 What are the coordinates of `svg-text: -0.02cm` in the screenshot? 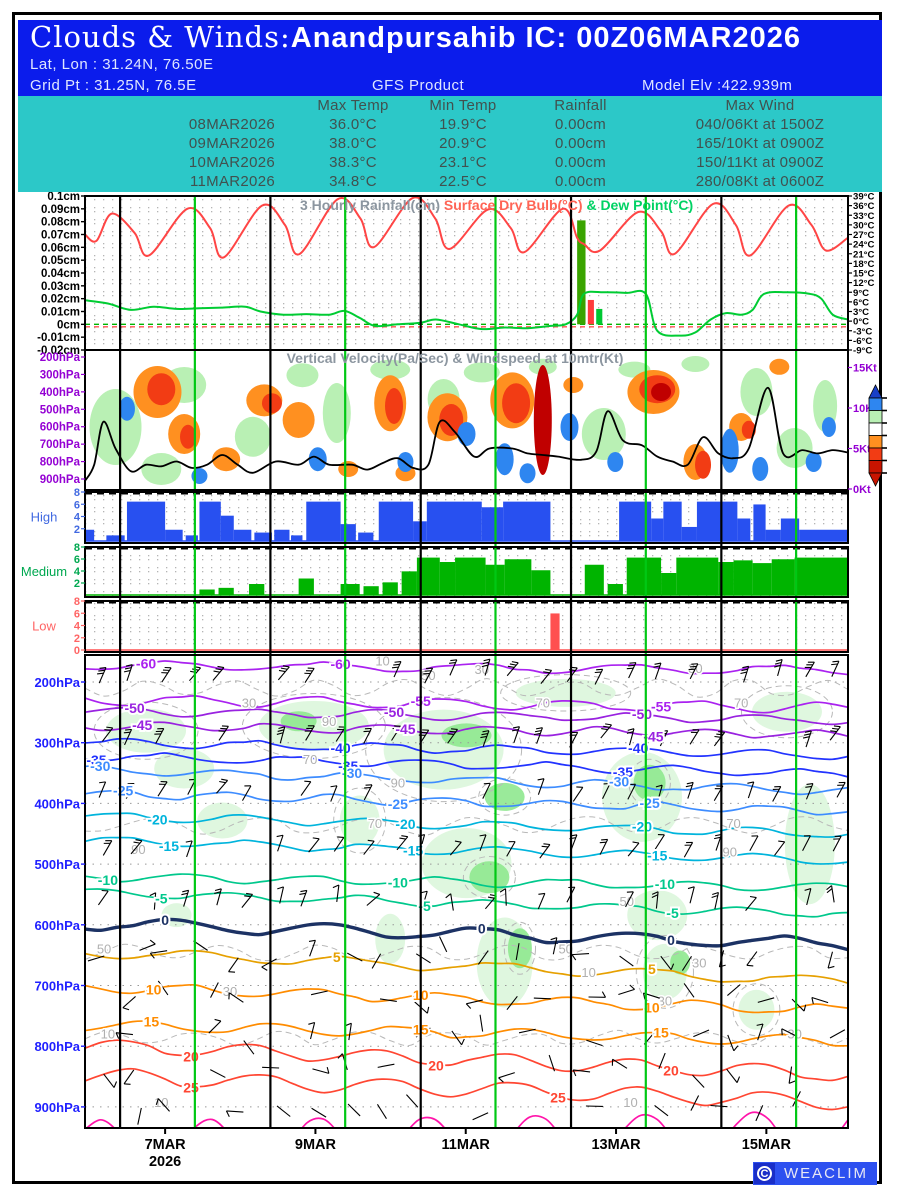 It's located at (58, 351).